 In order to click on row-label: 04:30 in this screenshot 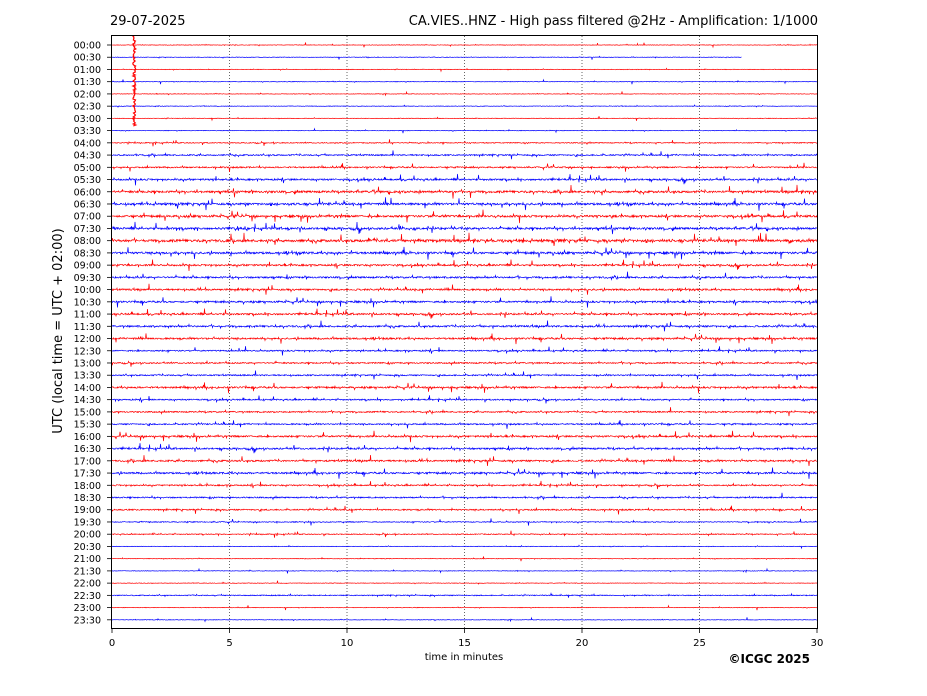, I will do `click(87, 156)`.